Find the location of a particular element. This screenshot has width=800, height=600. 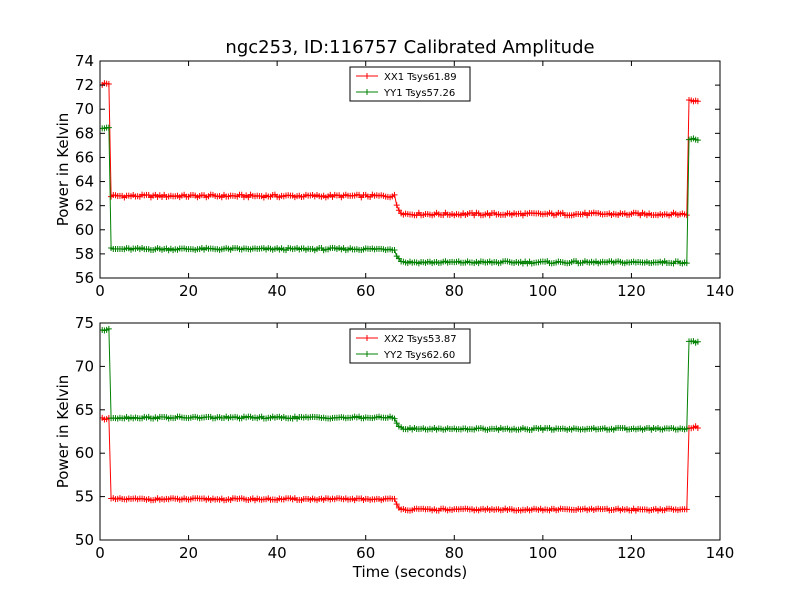

y-tick-label: 62 is located at coordinates (84, 206).